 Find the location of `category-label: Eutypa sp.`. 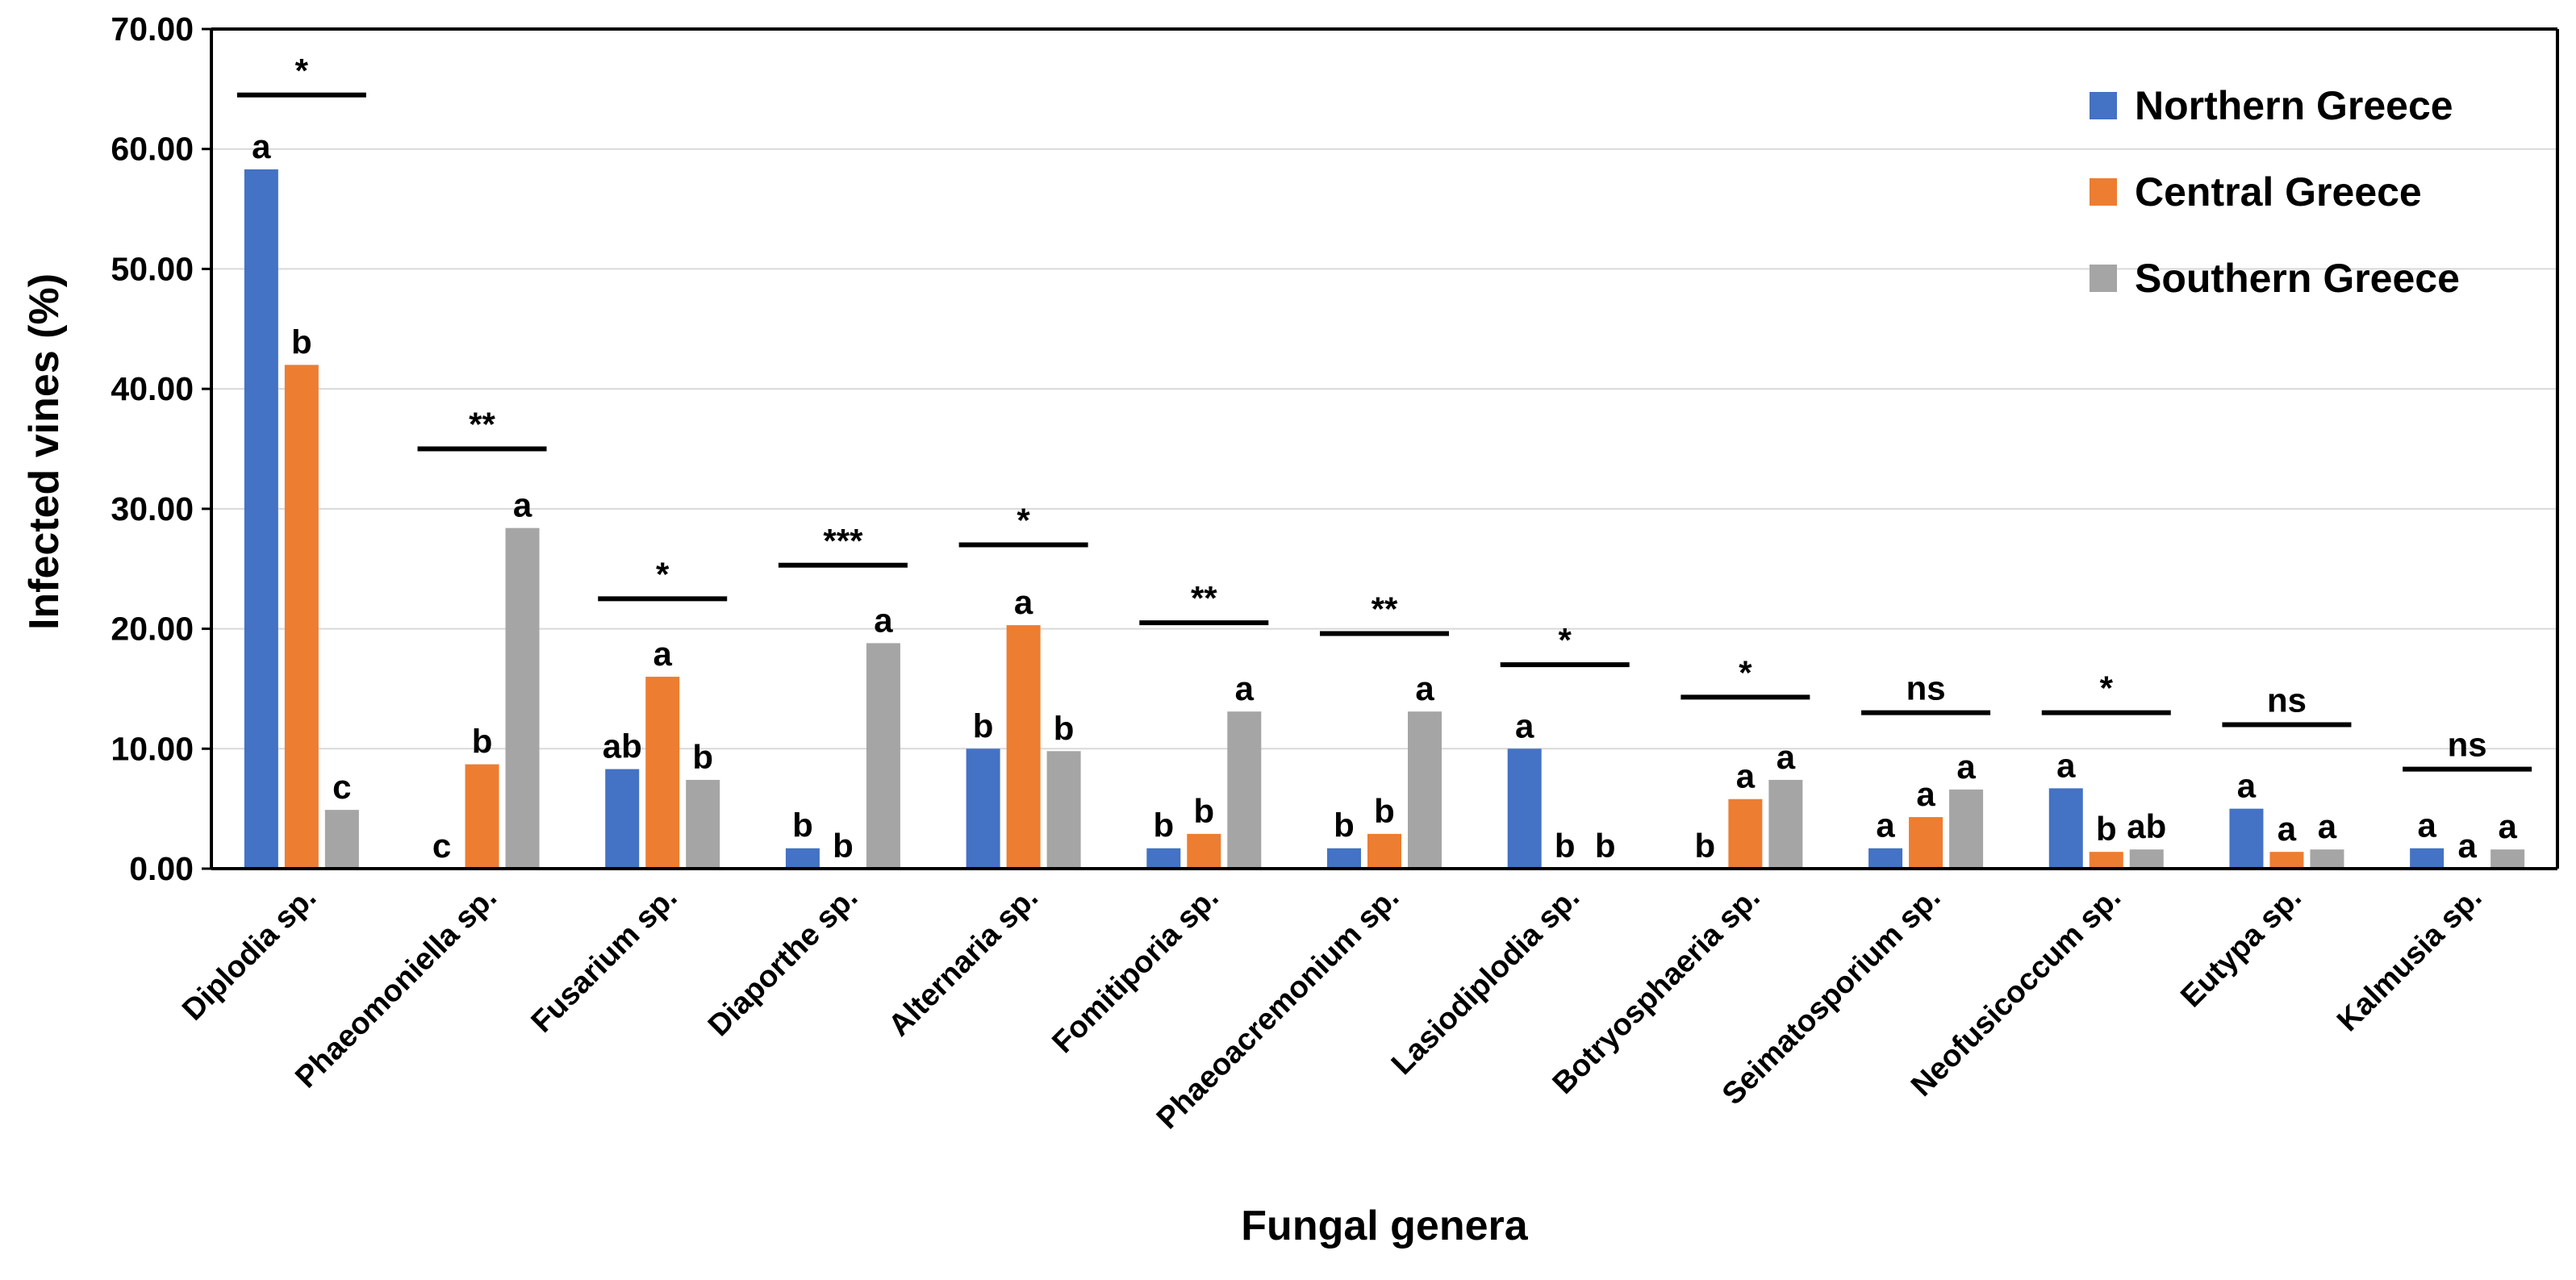

category-label: Eutypa sp. is located at coordinates (2241, 948).